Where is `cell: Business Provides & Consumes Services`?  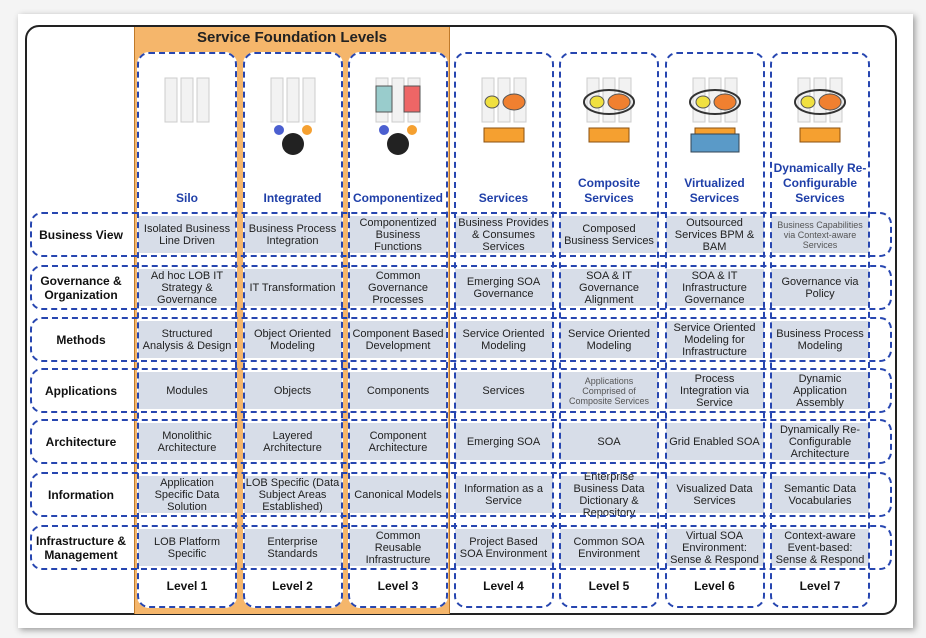 cell: Business Provides & Consumes Services is located at coordinates (503, 234).